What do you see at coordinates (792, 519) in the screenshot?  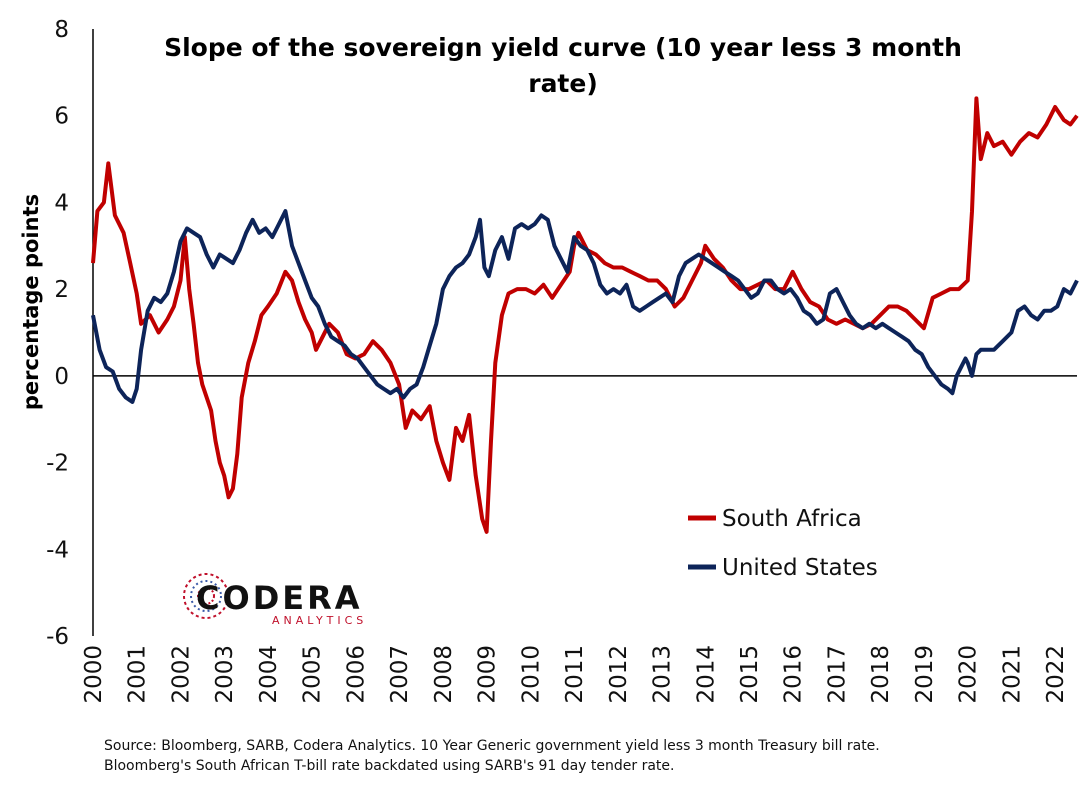 I see `legend-label-south-africa: South Africa` at bounding box center [792, 519].